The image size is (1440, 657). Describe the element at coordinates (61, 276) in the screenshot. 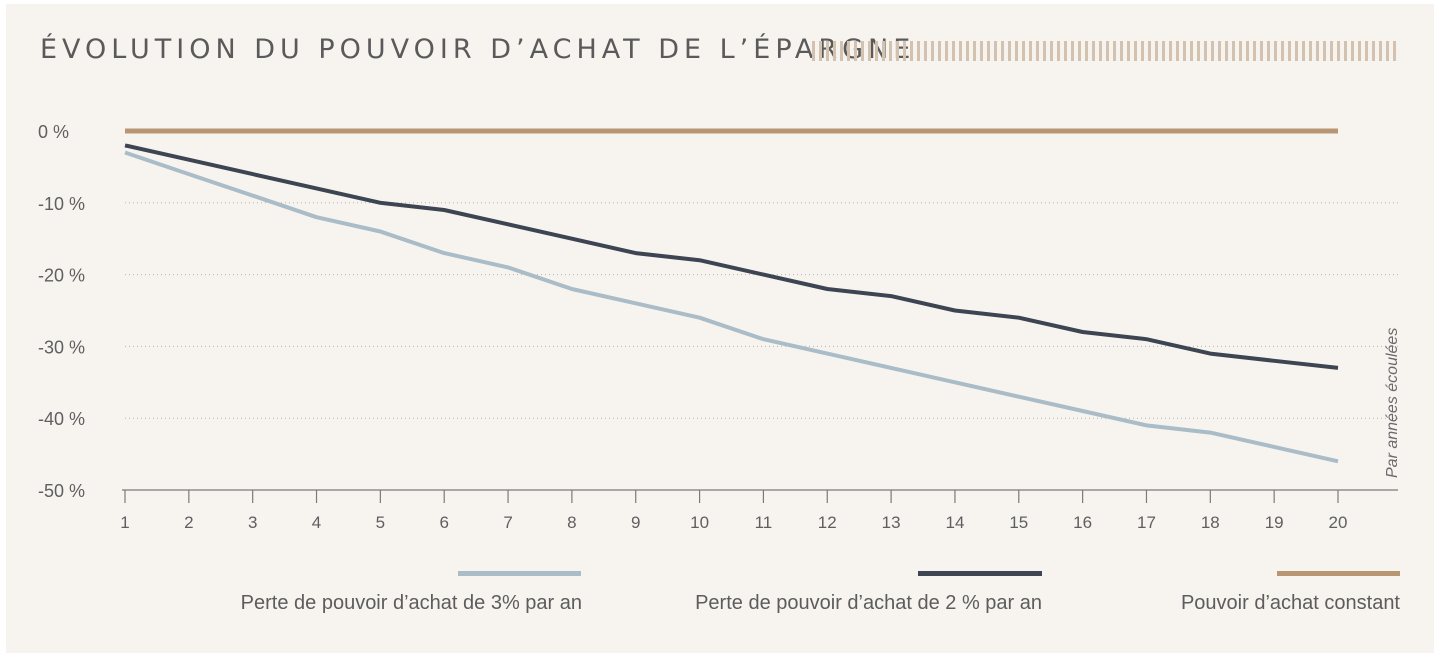

I see `y-tick-label: -20 %` at that location.